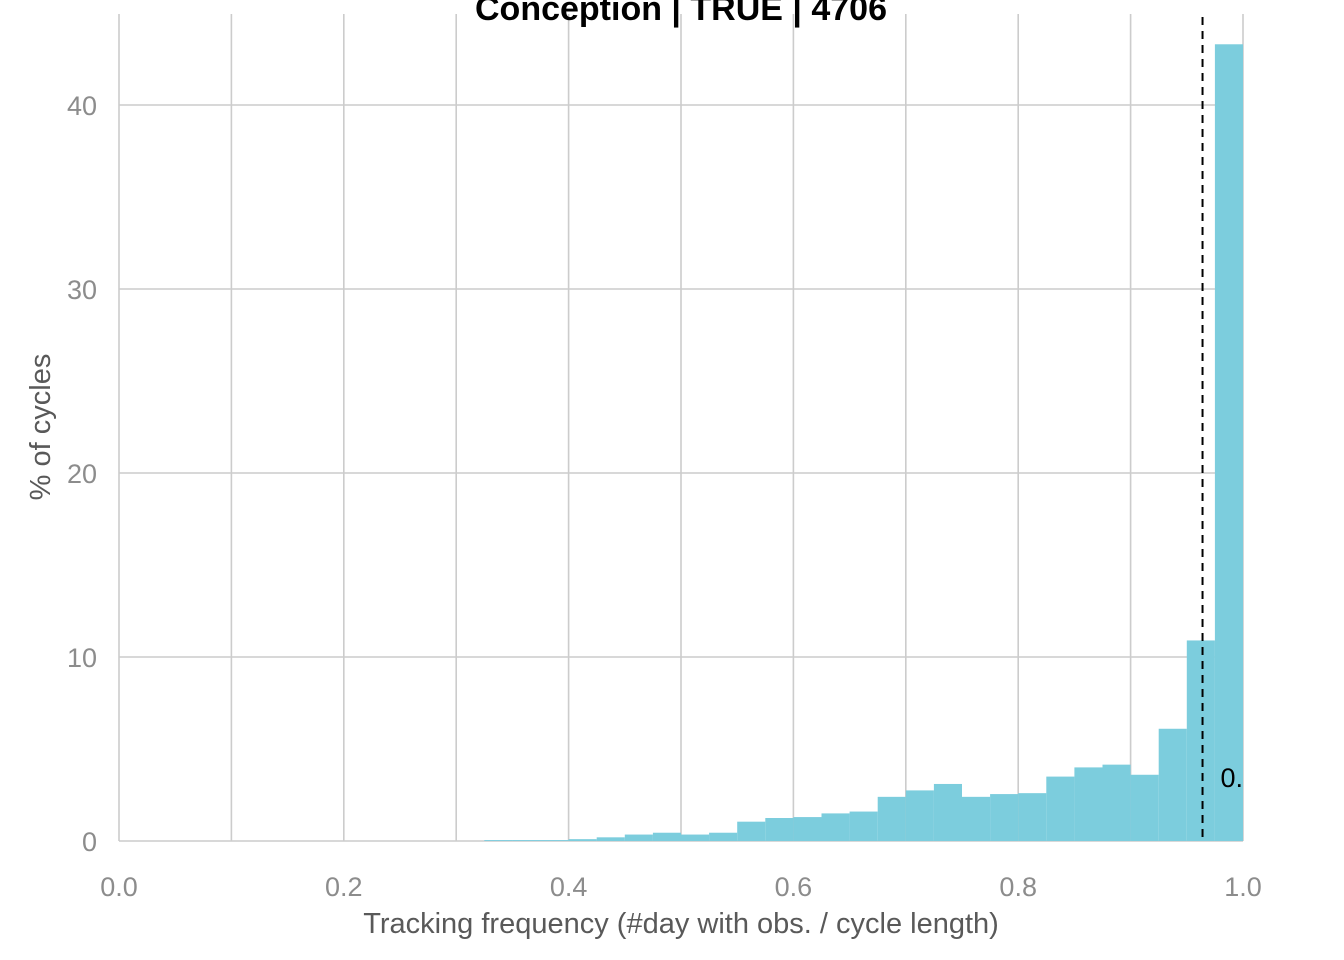 Image resolution: width=1344 pixels, height=960 pixels. Describe the element at coordinates (1232, 778) in the screenshot. I see `reference-line-label: 0.` at that location.